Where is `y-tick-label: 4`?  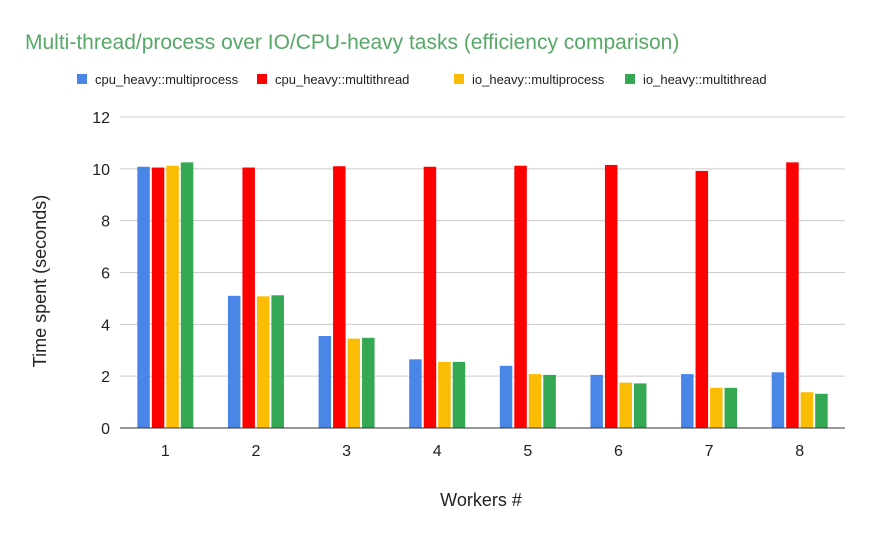
y-tick-label: 4 is located at coordinates (105, 325).